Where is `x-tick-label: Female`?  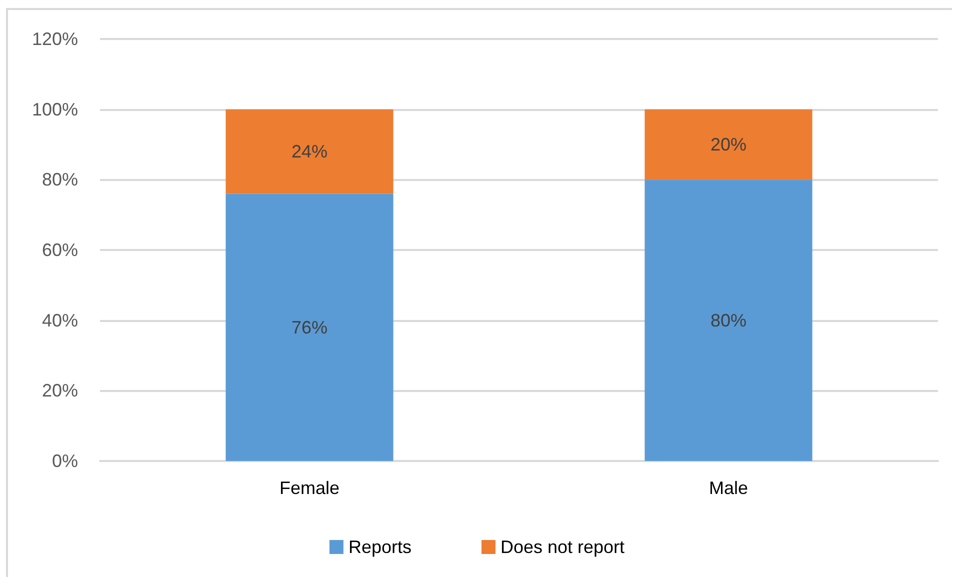 x-tick-label: Female is located at coordinates (309, 488).